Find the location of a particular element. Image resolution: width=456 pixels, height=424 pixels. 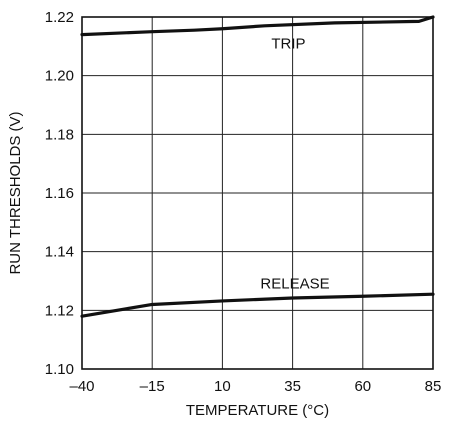

y-tick-labels: 1.10 1.12 1.14 1.16 1.18 1.20 1.22 is located at coordinates (59, 193).